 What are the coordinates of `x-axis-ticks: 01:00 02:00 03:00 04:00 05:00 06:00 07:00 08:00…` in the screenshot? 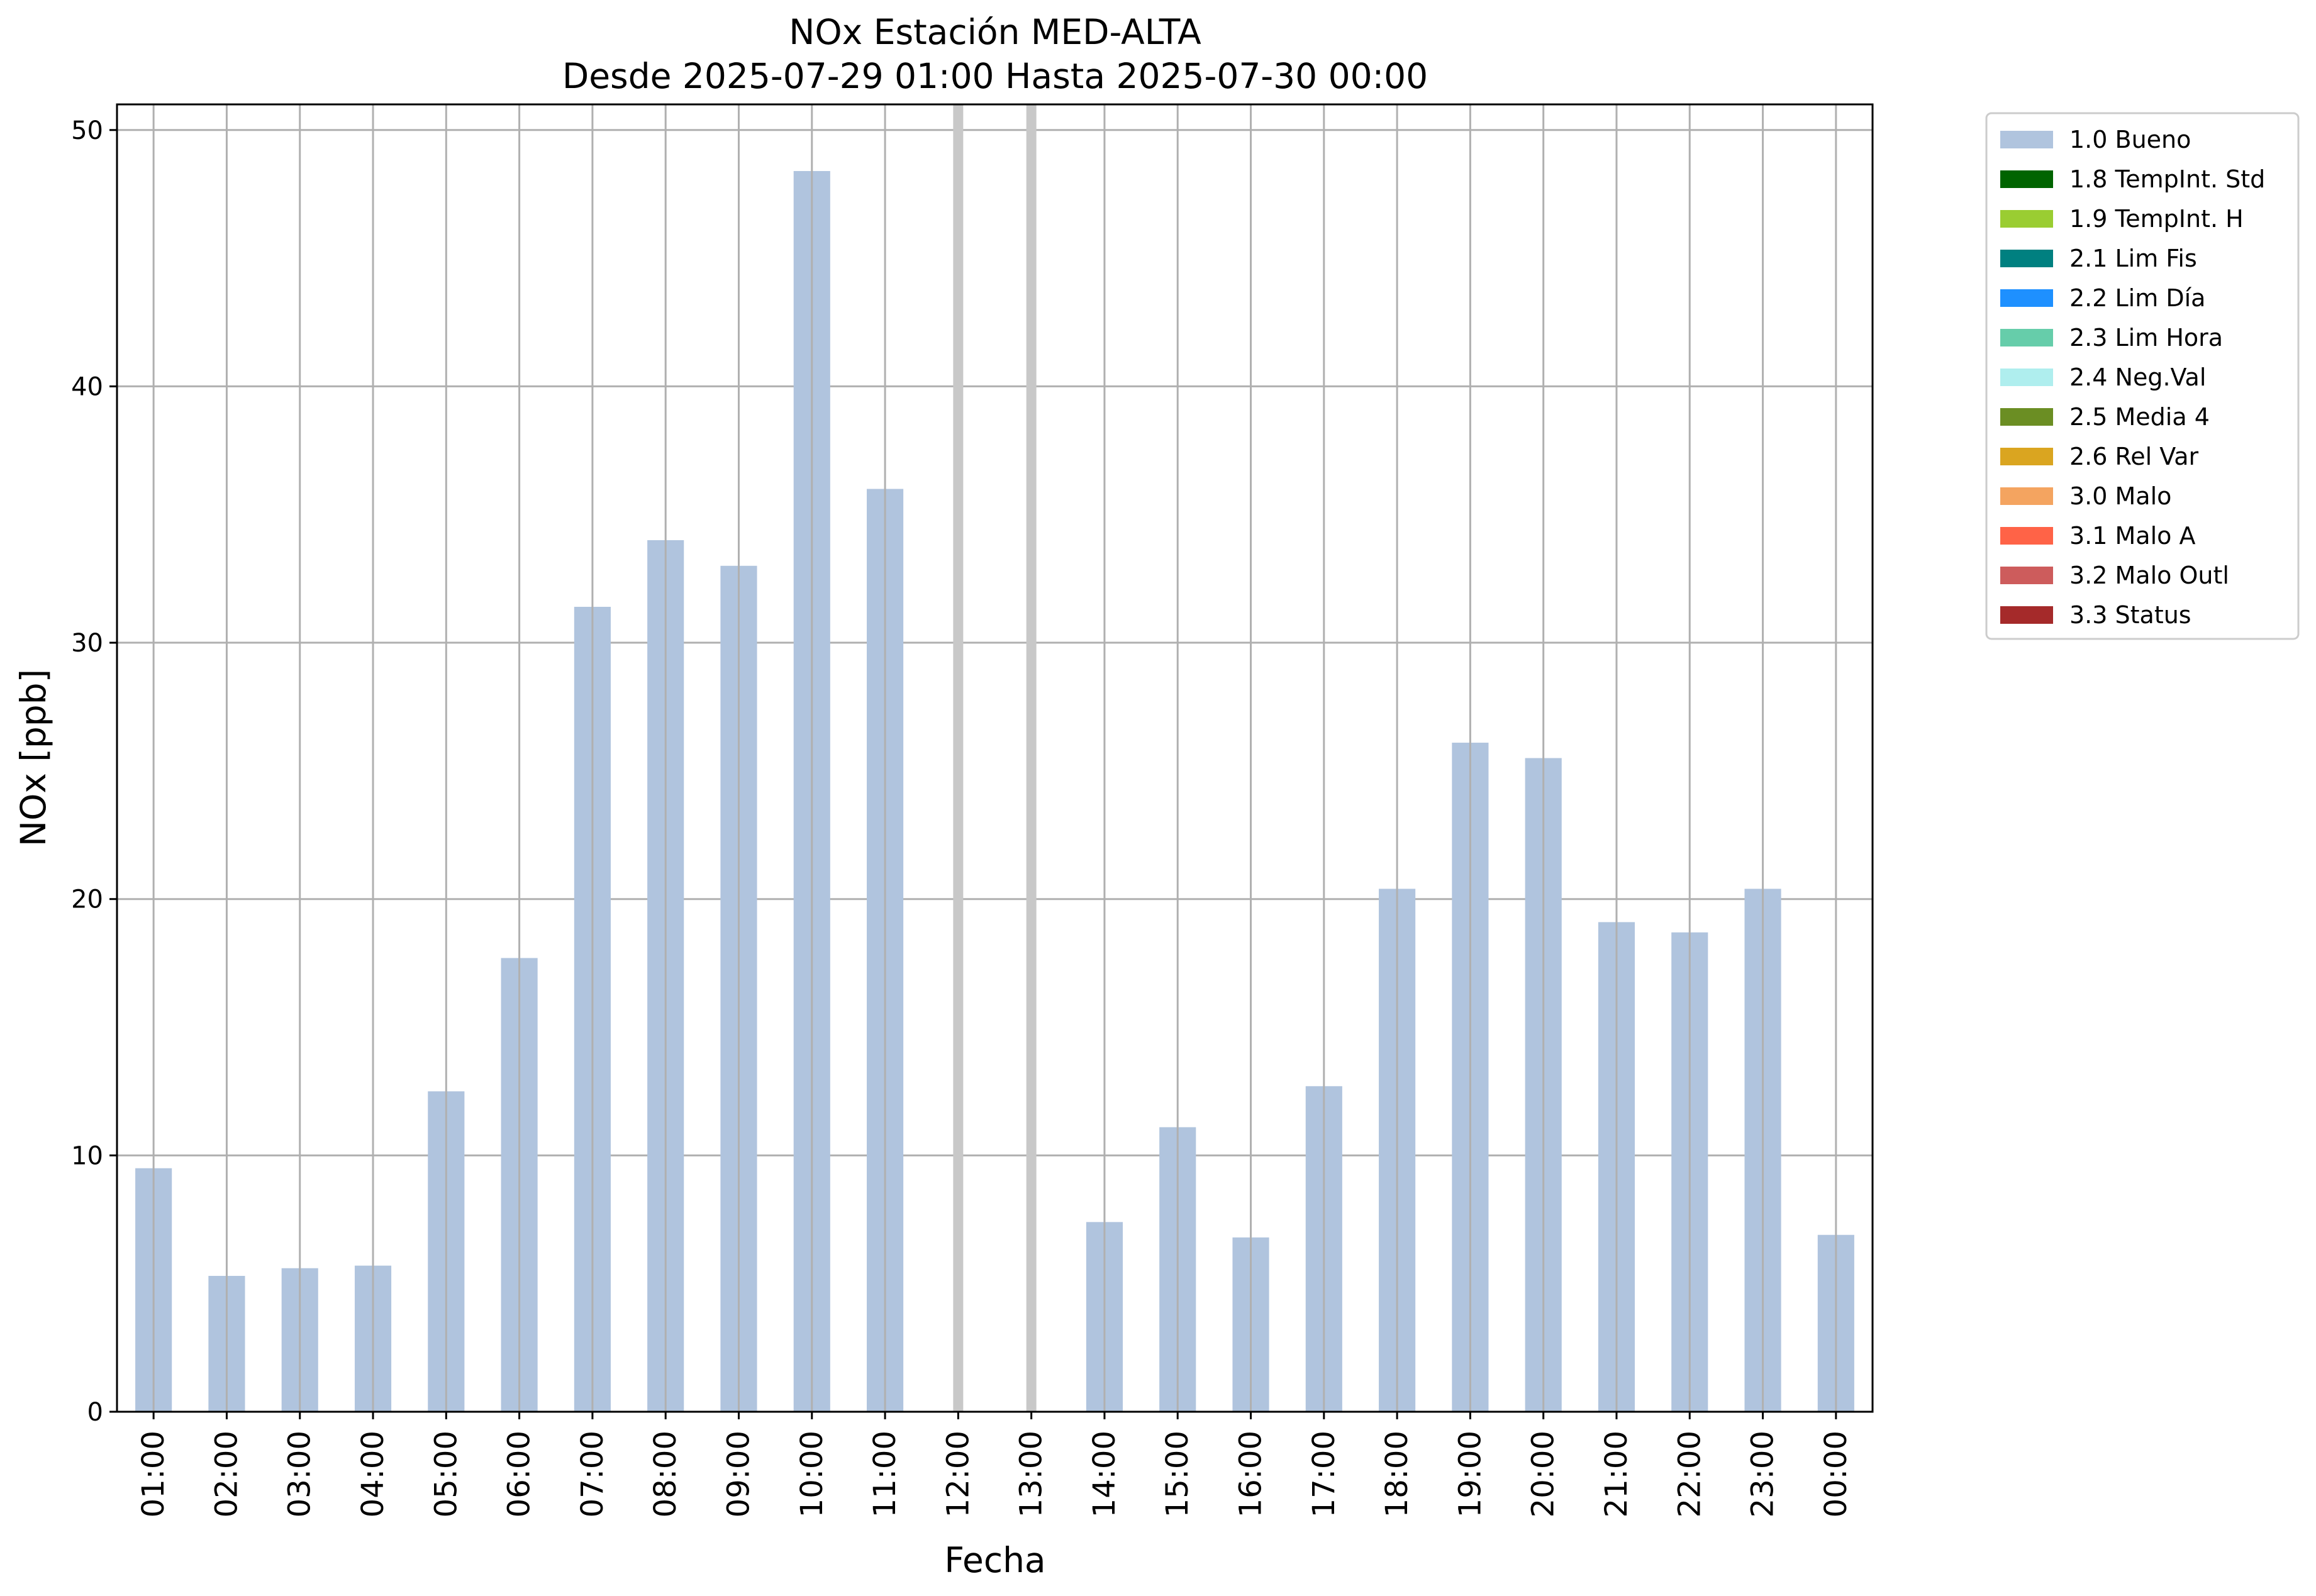 It's located at (995, 1464).